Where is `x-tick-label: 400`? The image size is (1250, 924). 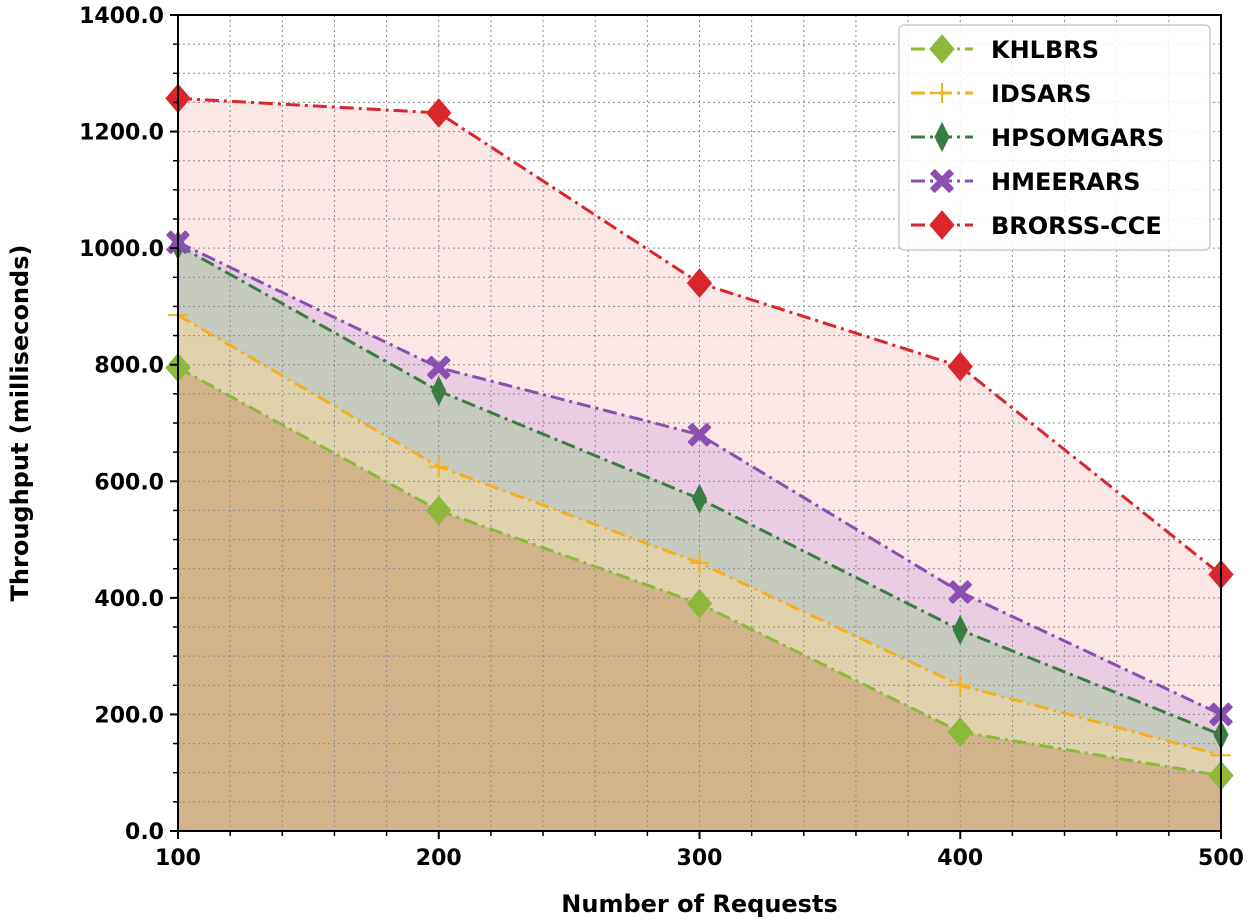
x-tick-label: 400 is located at coordinates (960, 858).